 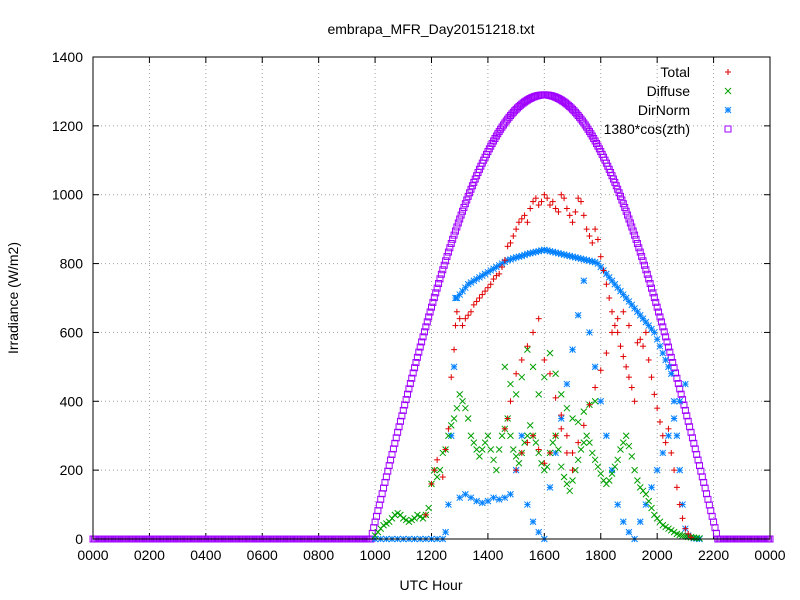 I want to click on y-tick-label: 200, so click(x=72, y=470).